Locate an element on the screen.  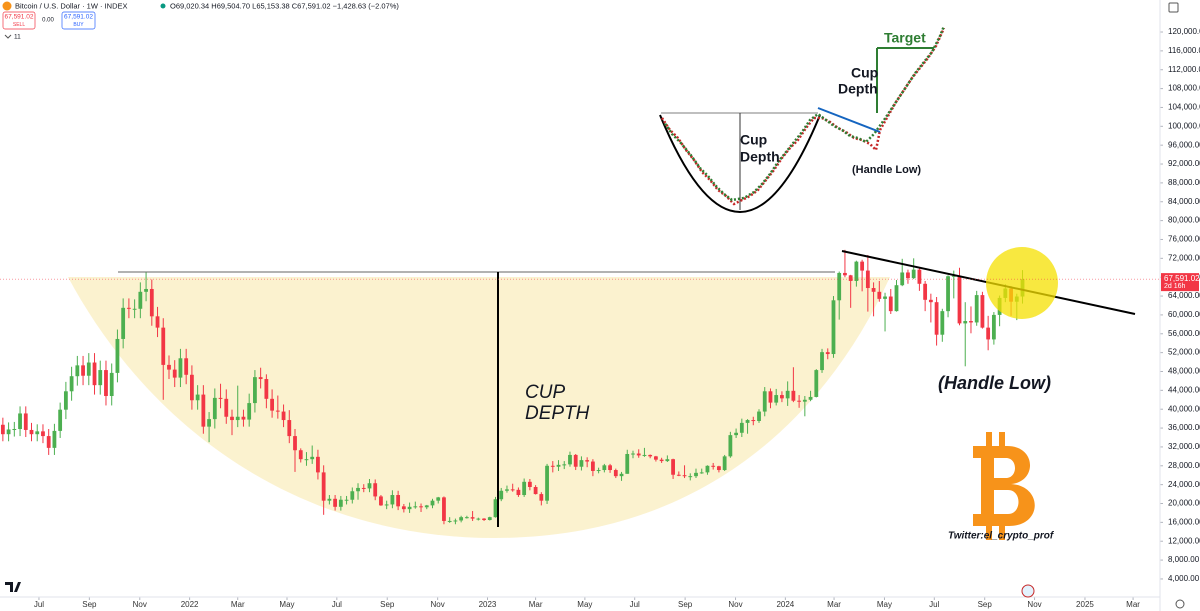
handle-low-label: (Handle Low) is located at coordinates (994, 383).